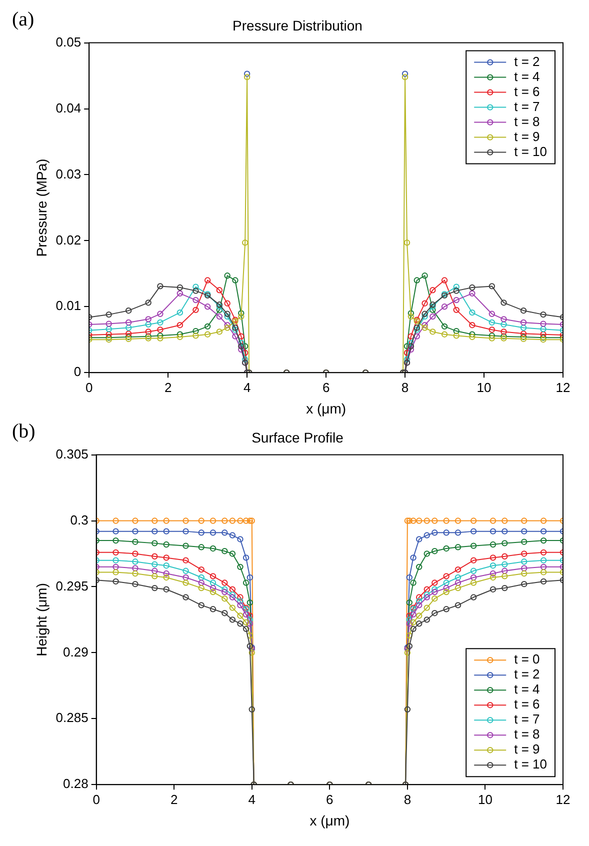 The image size is (589, 846). What do you see at coordinates (527, 689) in the screenshot?
I see `legend-label: t = 4` at bounding box center [527, 689].